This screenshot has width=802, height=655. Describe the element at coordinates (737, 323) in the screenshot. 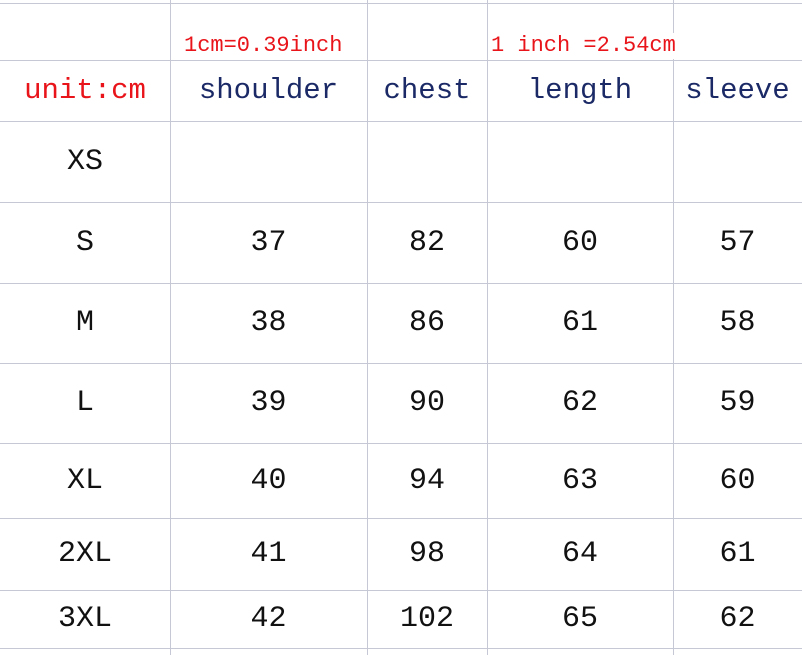

I see `measurement-cell: 58` at that location.